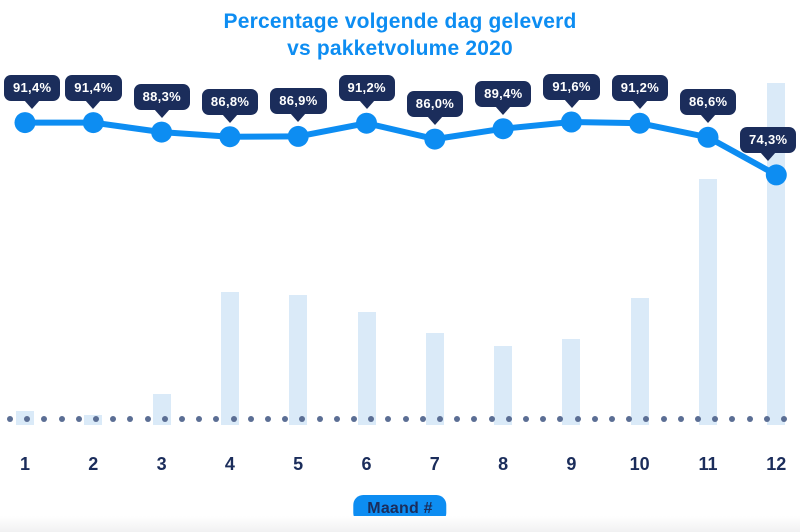 Image resolution: width=800 pixels, height=532 pixels. I want to click on month-tick-label: 6, so click(366, 464).